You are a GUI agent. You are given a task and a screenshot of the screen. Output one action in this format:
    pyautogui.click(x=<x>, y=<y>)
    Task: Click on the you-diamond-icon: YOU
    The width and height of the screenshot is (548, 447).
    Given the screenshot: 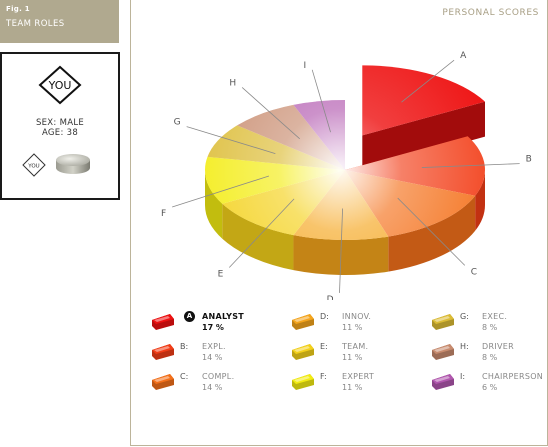 What is the action you would take?
    pyautogui.click(x=60, y=85)
    